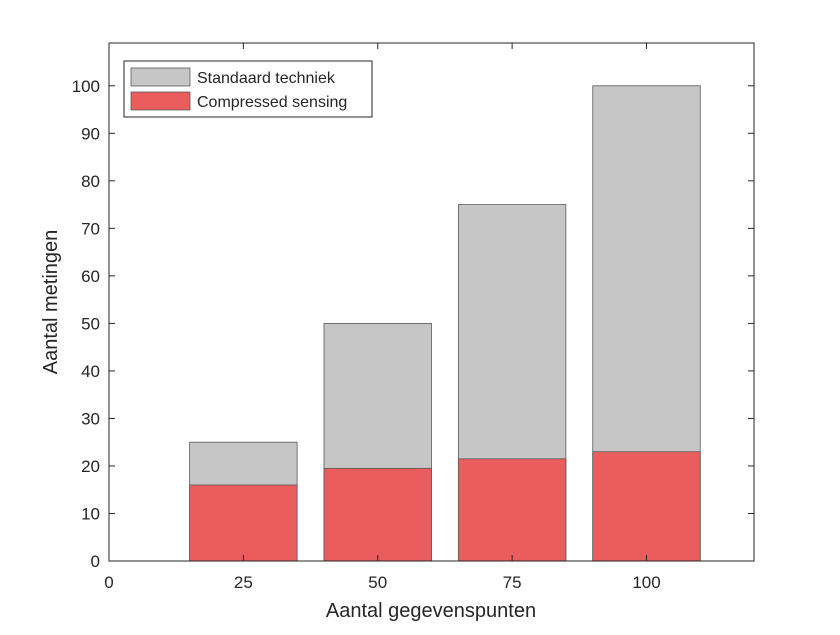 The width and height of the screenshot is (840, 635). Describe the element at coordinates (248, 89) in the screenshot. I see `legend: Standaard techniek Compressed sensing` at that location.